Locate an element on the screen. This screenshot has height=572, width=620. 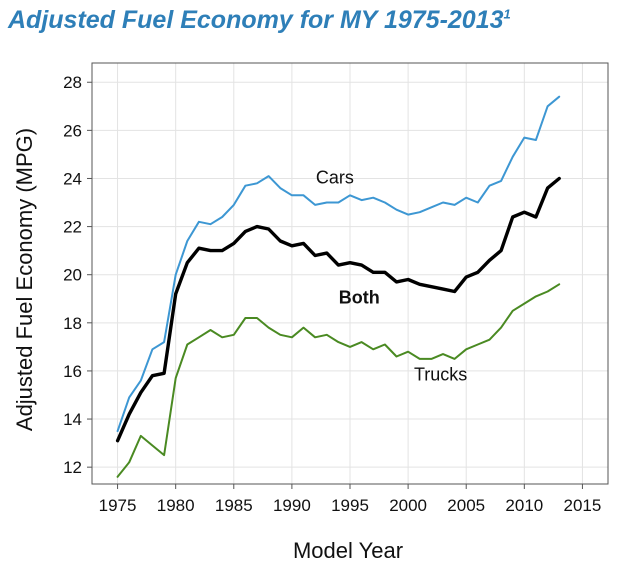
x-tick-label: 2010 is located at coordinates (524, 505).